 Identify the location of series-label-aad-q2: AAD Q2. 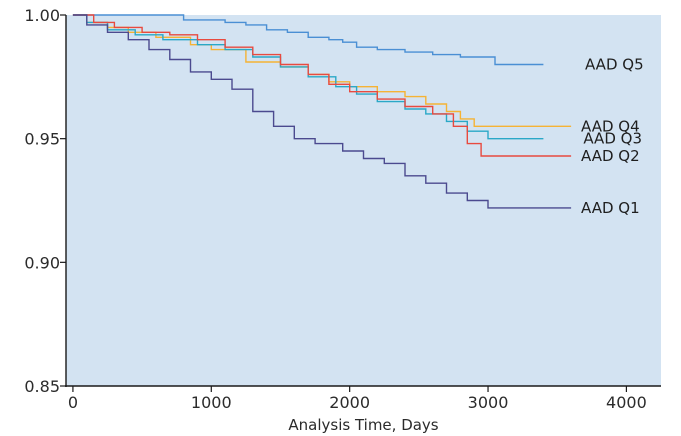
(610, 156).